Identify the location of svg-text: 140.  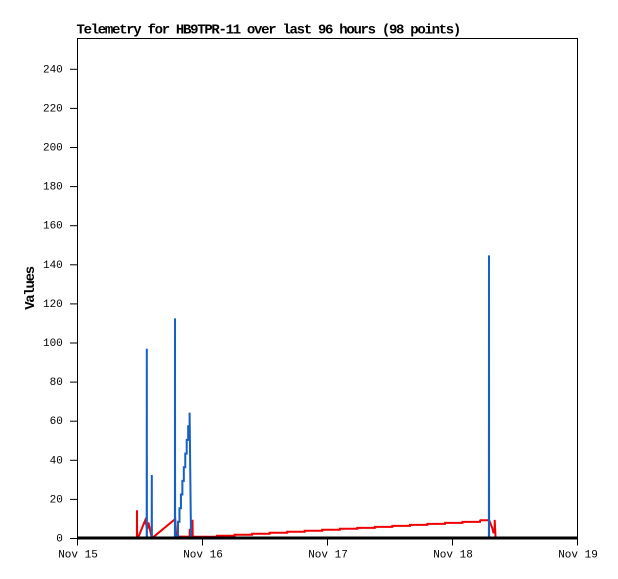
(53, 266).